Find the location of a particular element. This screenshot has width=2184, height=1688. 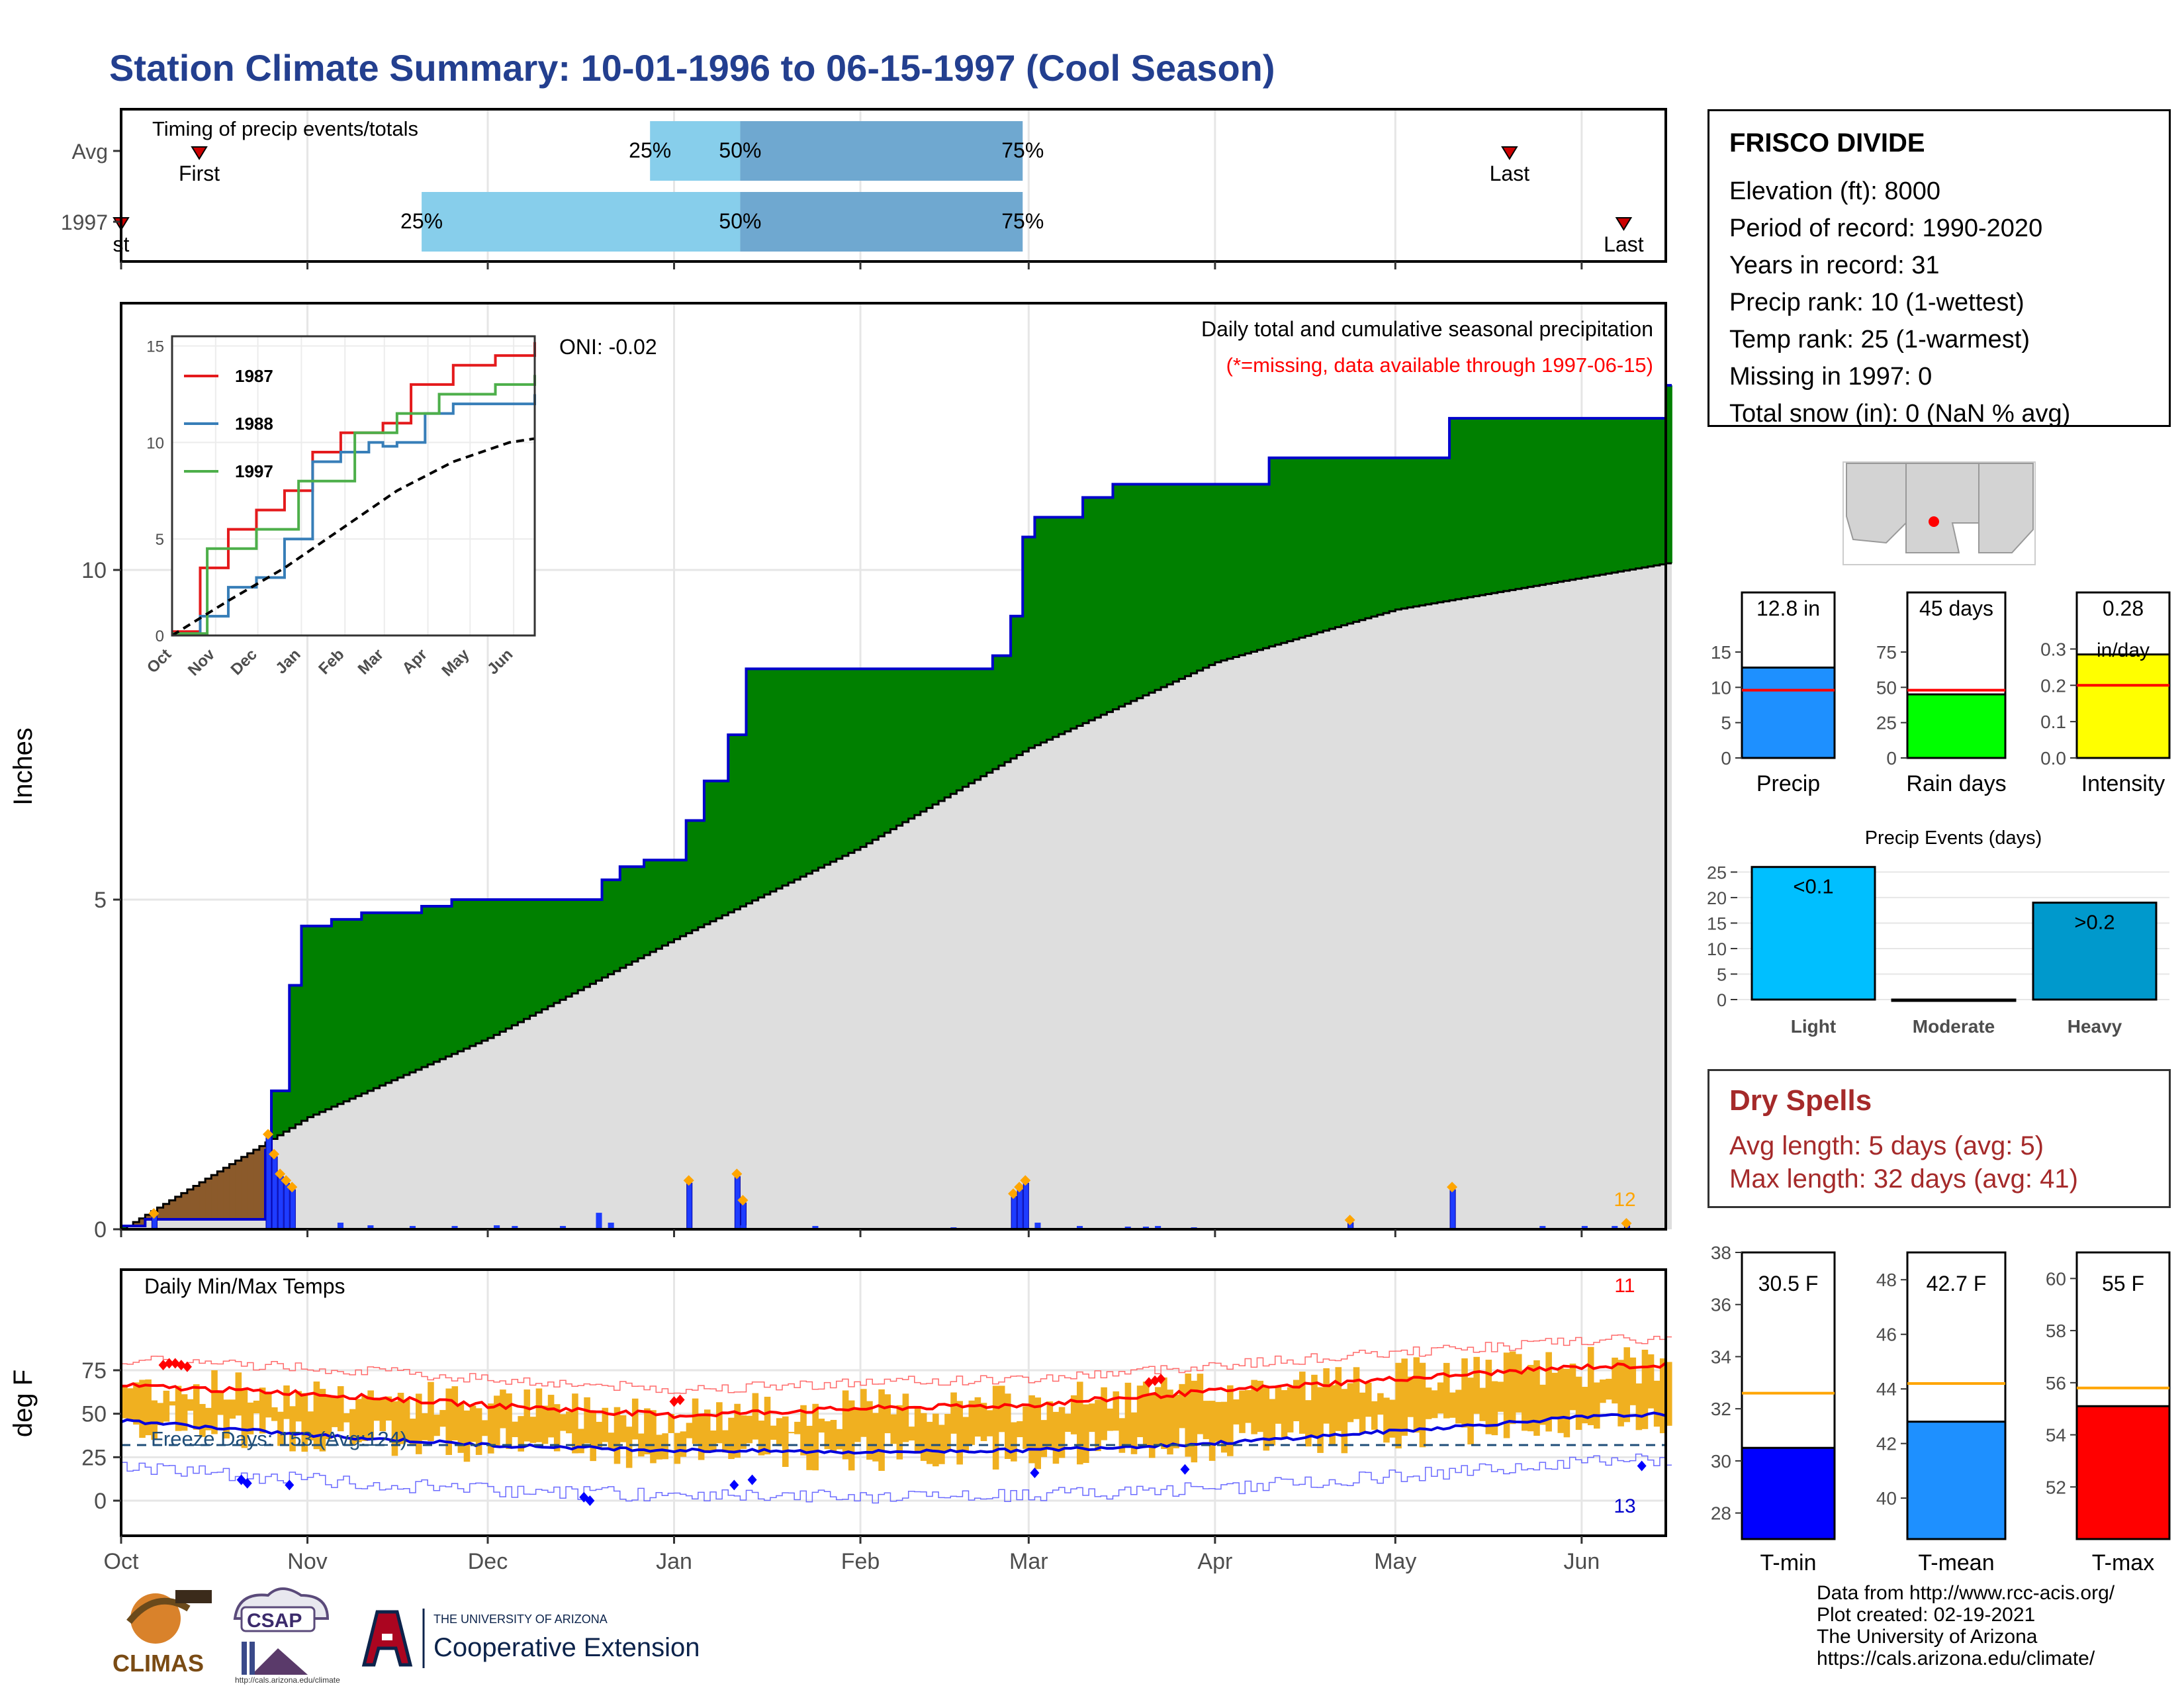

y-tick-label: 10 is located at coordinates (94, 570).